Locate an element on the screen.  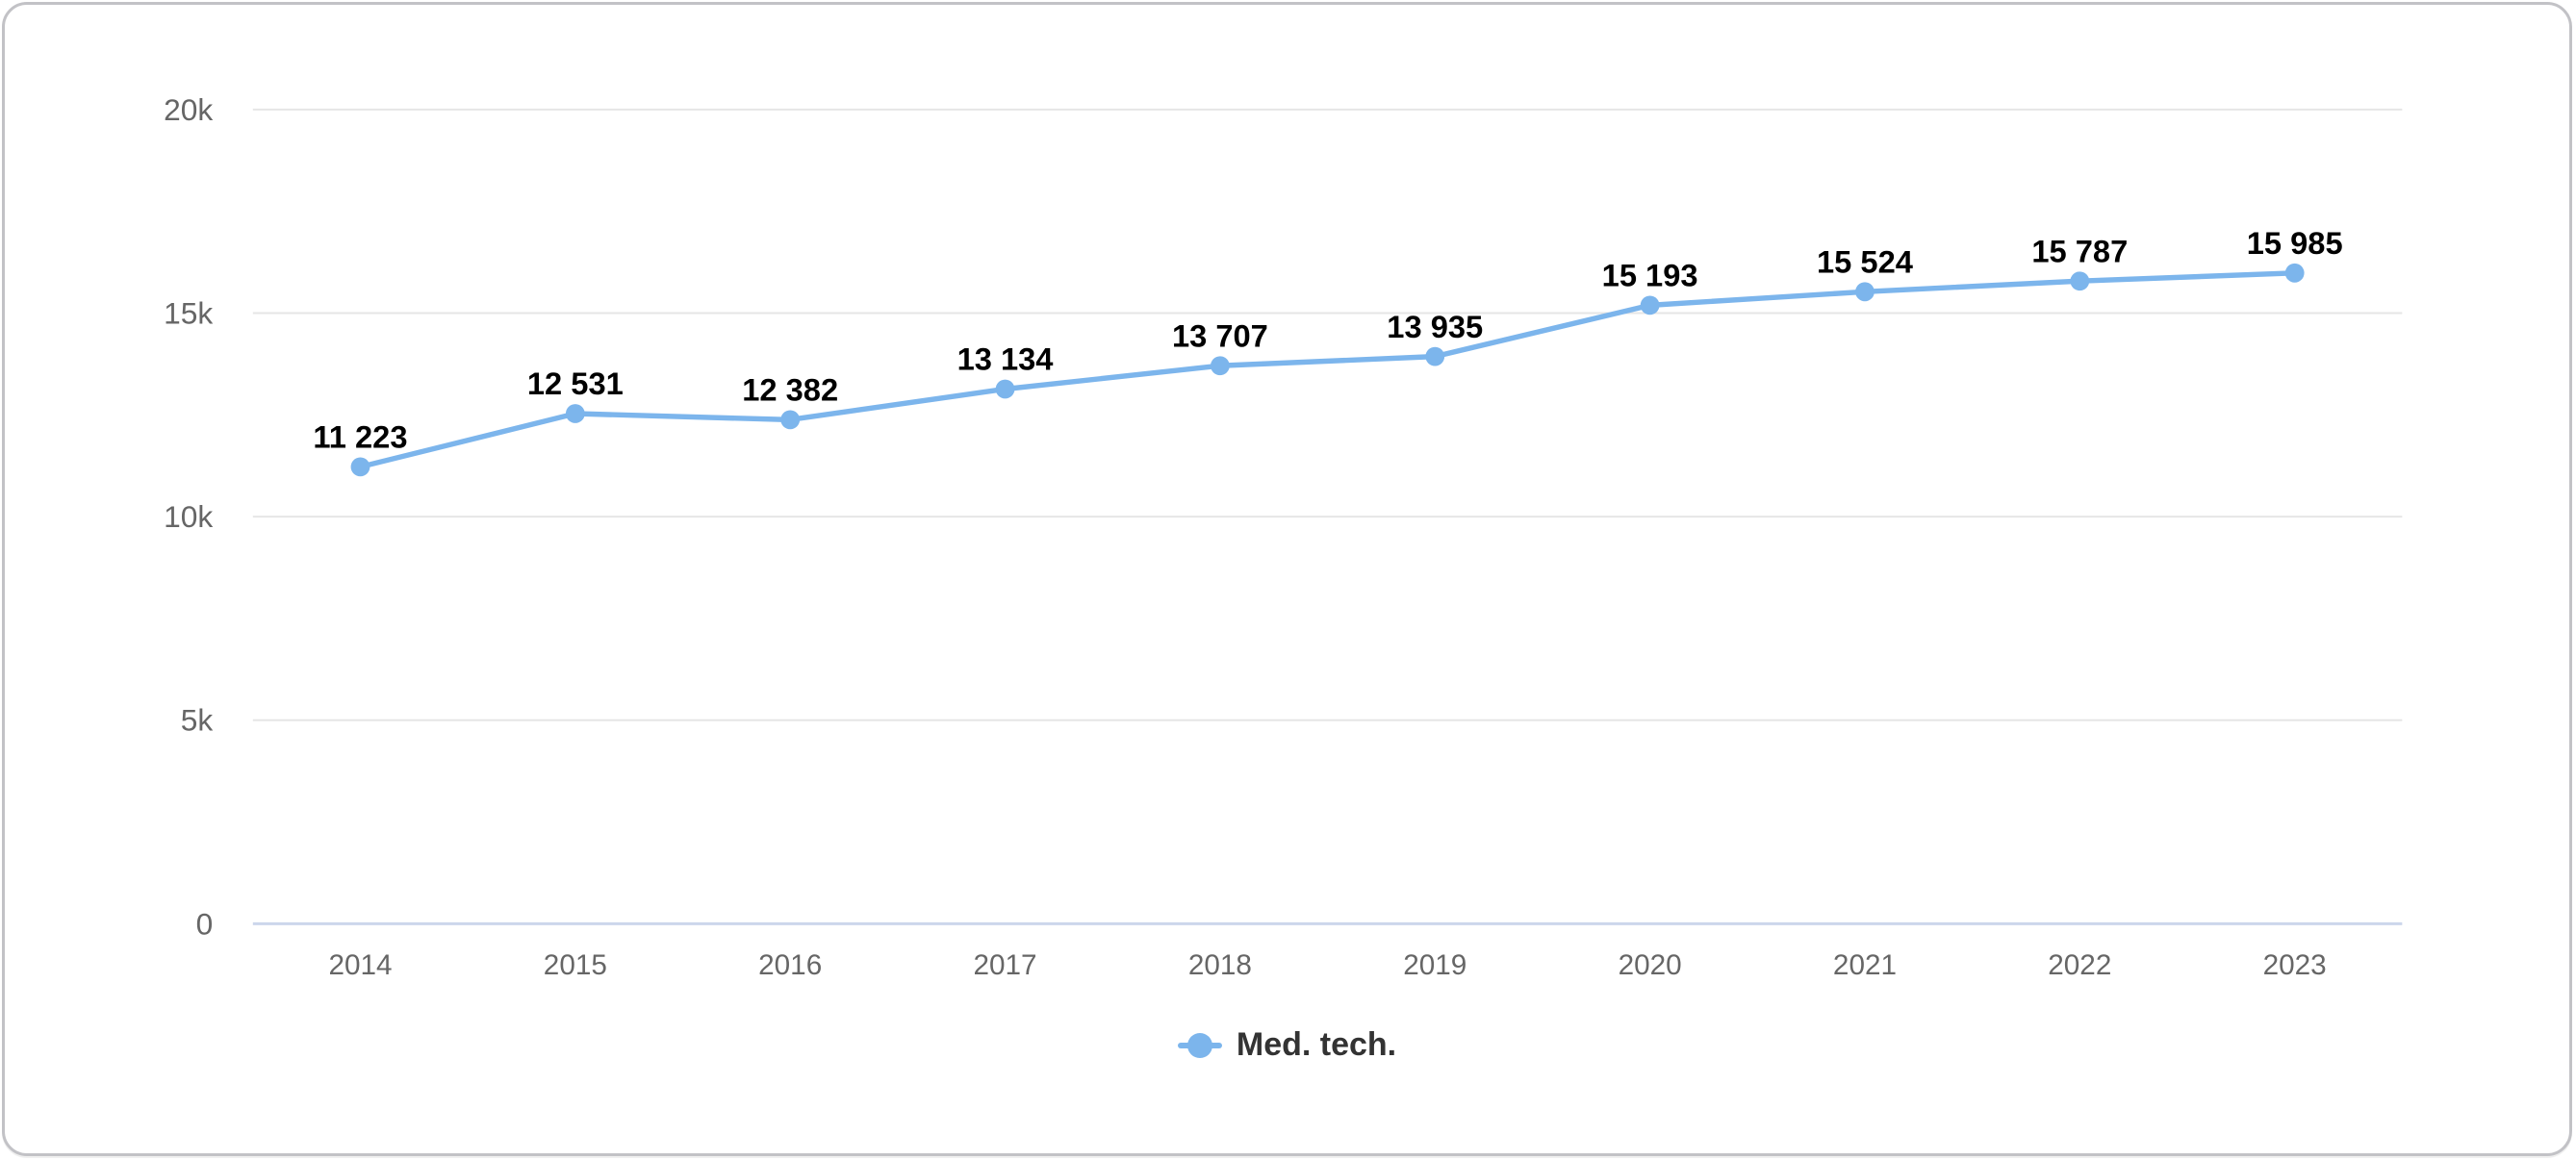
y-axis-tick-label: 0 is located at coordinates (205, 923).